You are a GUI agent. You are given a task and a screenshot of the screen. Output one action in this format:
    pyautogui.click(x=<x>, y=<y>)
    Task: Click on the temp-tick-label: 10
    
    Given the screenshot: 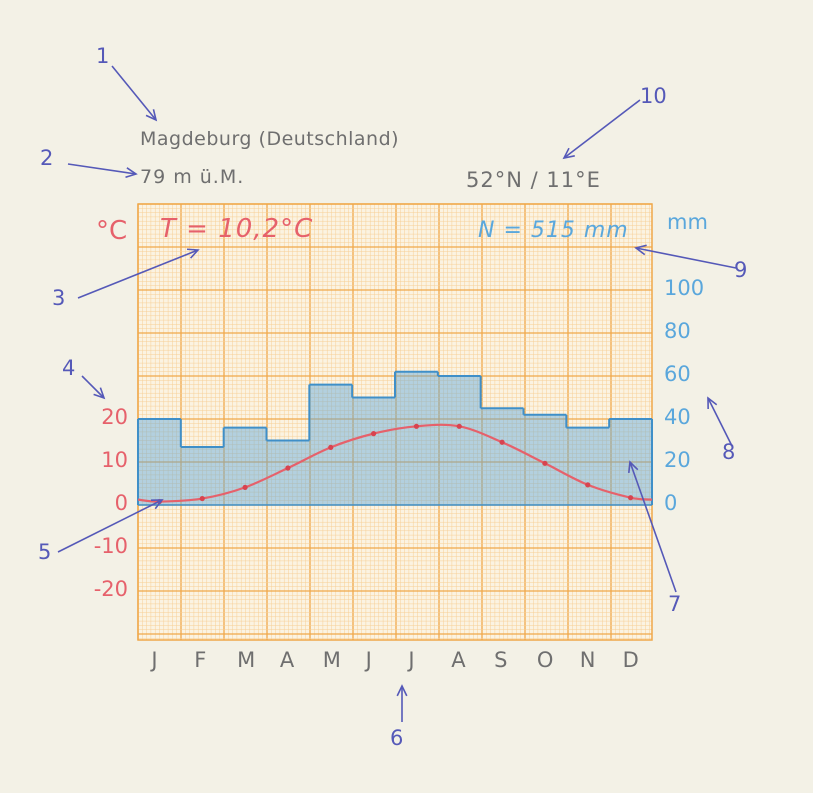 What is the action you would take?
    pyautogui.click(x=114, y=460)
    